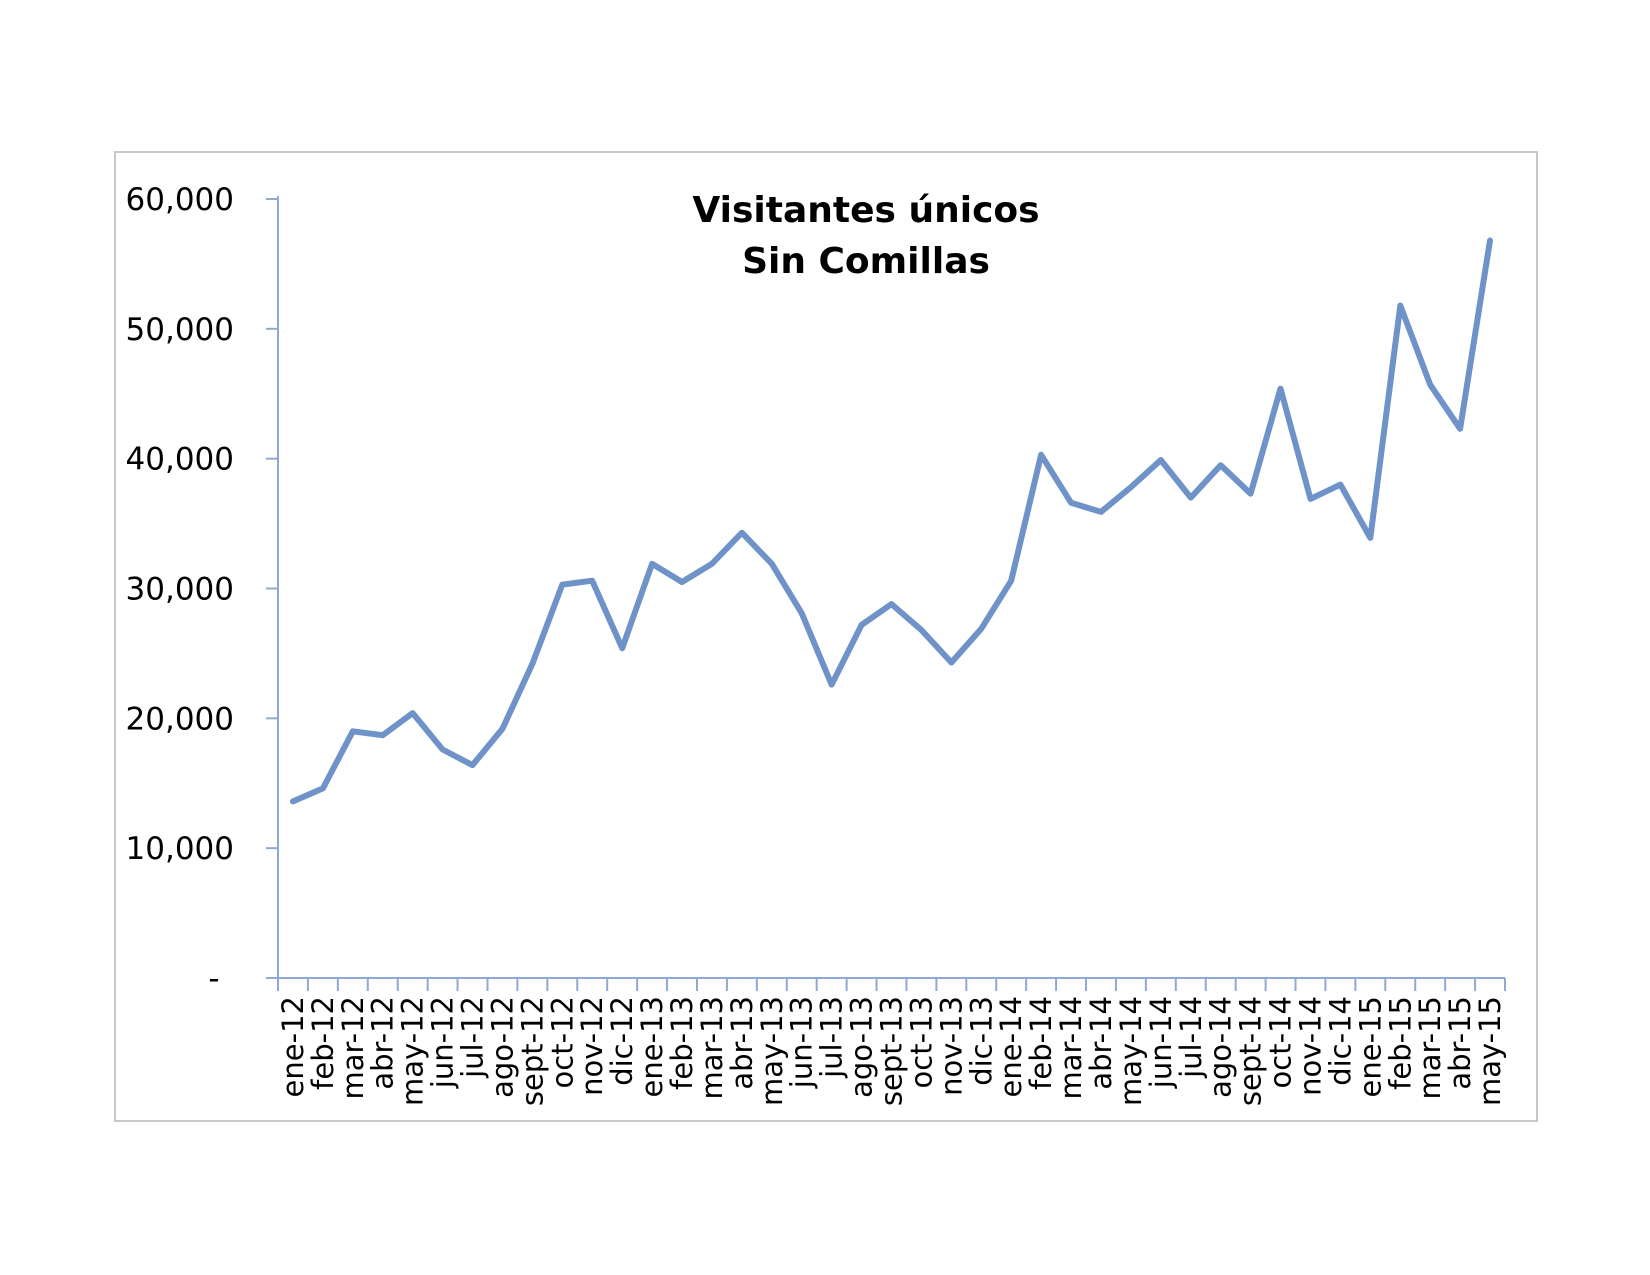 This screenshot has height=1275, width=1650. I want to click on x-tick-label: jun-14, so click(1161, 1042).